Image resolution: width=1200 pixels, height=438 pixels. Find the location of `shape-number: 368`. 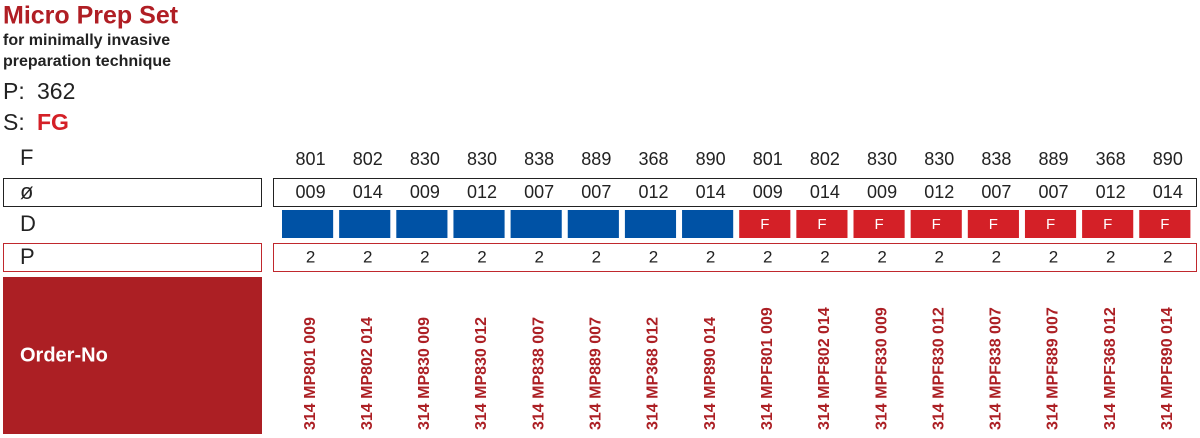

shape-number: 368 is located at coordinates (653, 159).